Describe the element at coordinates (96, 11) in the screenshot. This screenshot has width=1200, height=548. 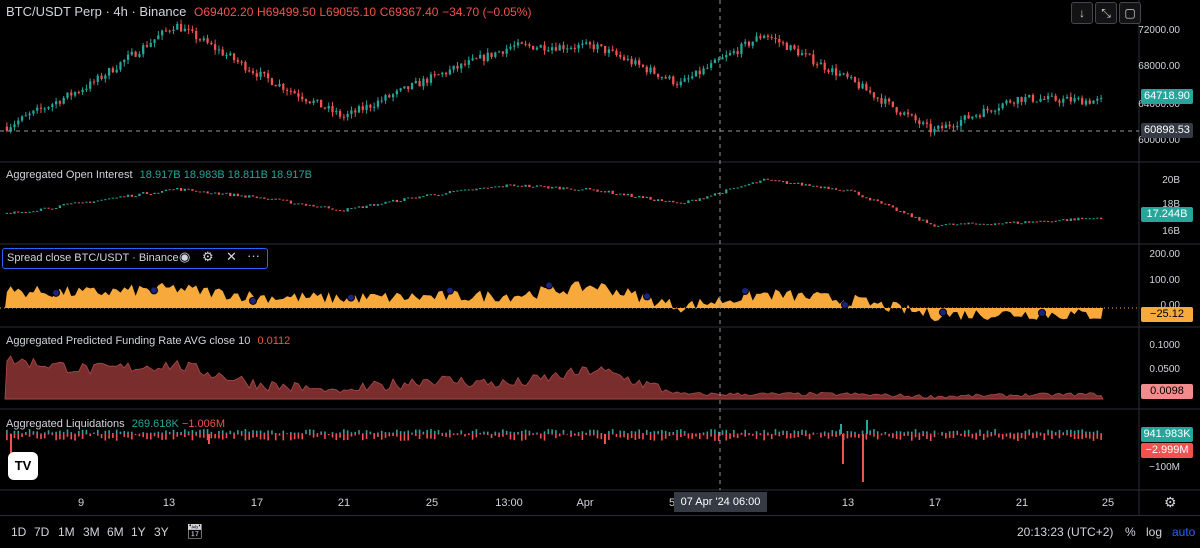
I see `symbol-title: BTC/USDT Perp · 4h · Binance` at that location.